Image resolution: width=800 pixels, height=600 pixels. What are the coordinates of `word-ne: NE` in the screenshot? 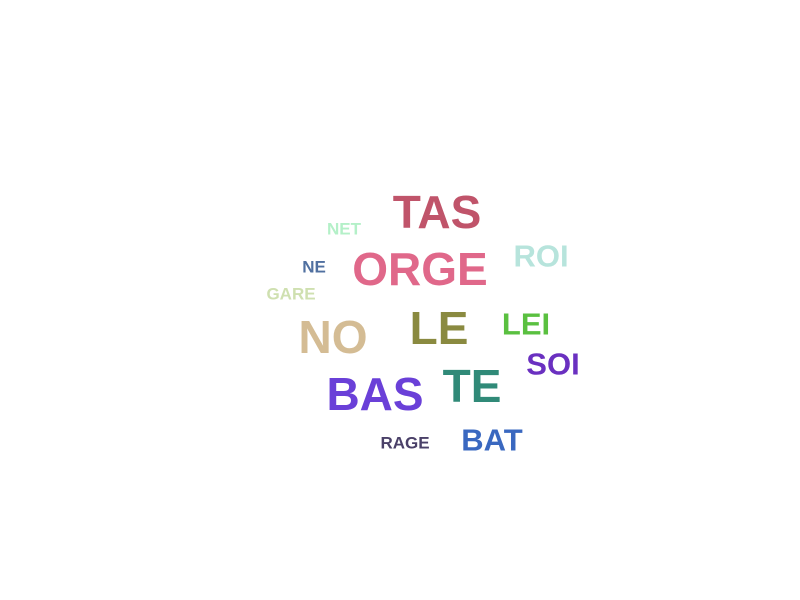 It's located at (314, 267).